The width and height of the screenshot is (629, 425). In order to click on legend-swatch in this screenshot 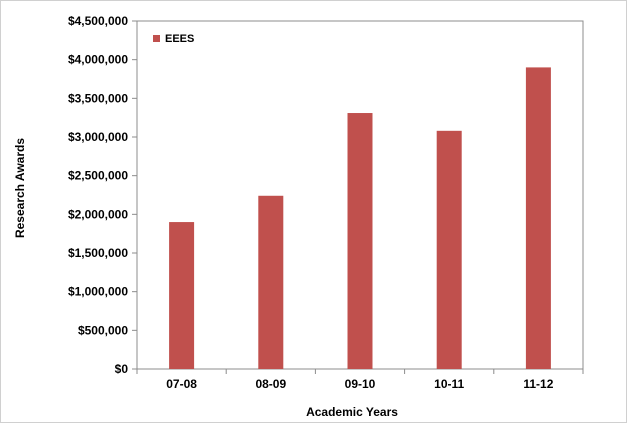, I will do `click(156, 38)`.